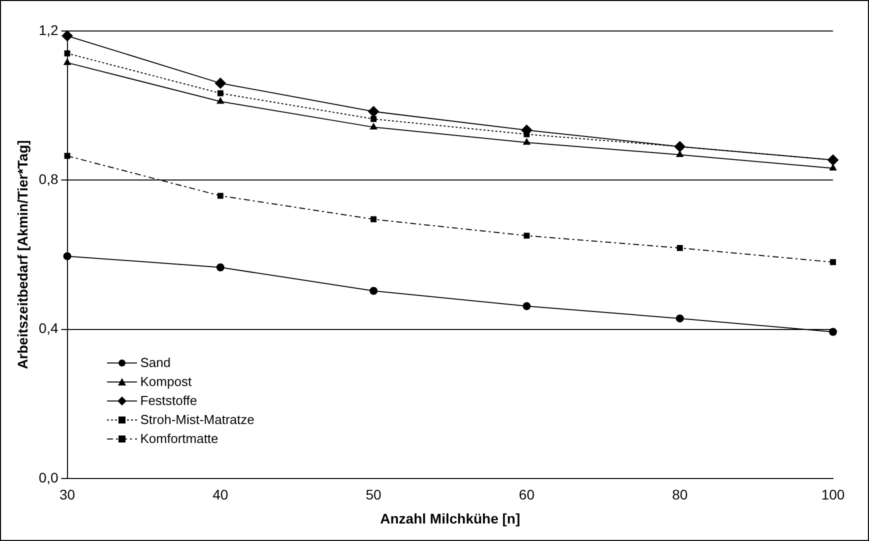 The image size is (869, 541). Describe the element at coordinates (67, 494) in the screenshot. I see `x-tick-label: 30` at that location.